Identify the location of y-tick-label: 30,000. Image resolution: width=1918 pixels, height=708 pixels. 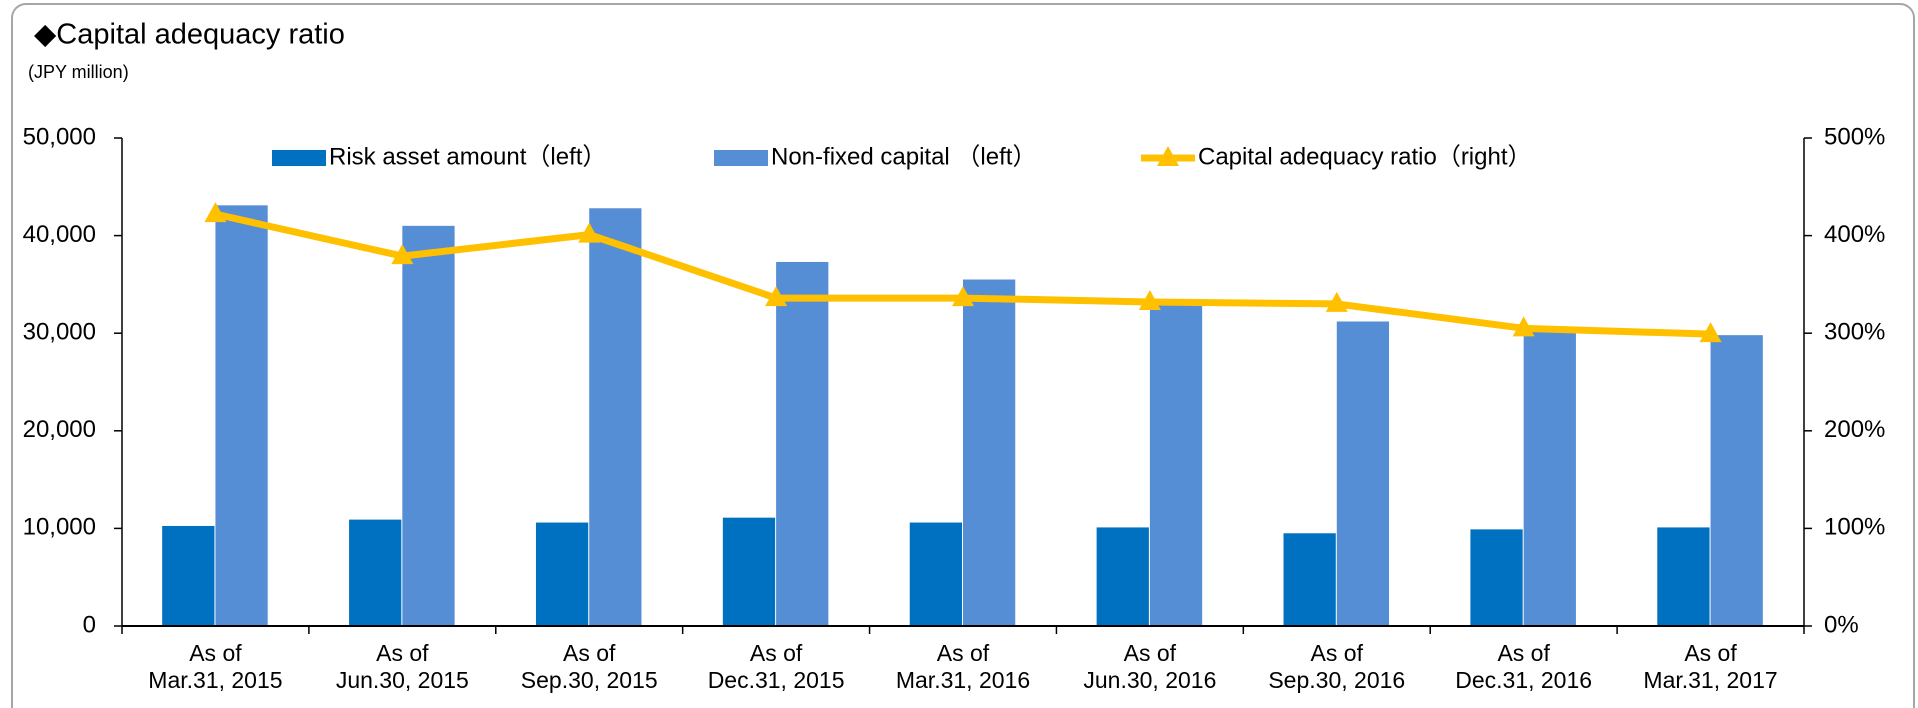
(59, 332).